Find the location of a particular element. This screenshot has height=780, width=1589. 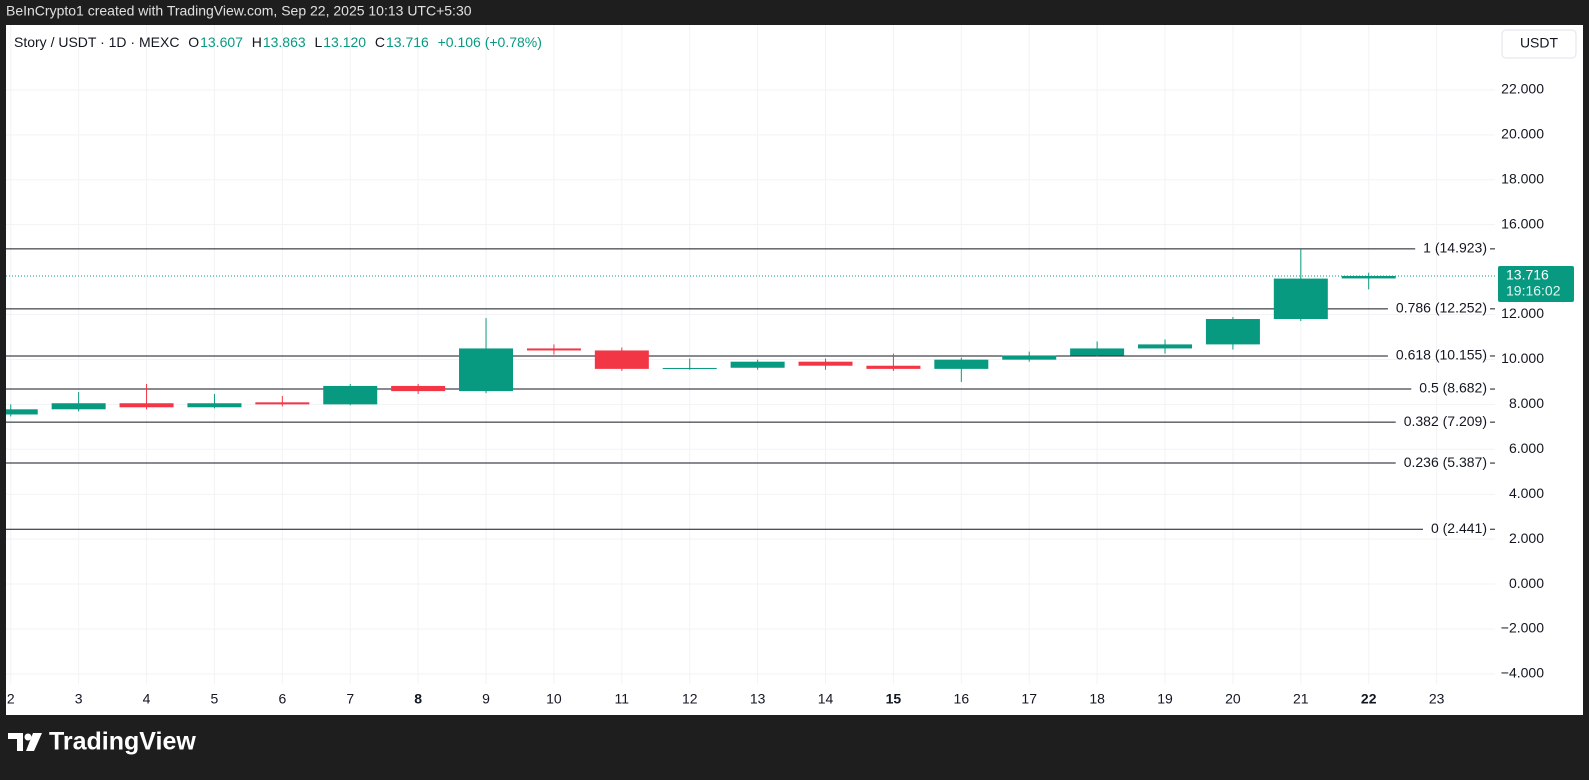

x-tick-label: 3 is located at coordinates (79, 699).